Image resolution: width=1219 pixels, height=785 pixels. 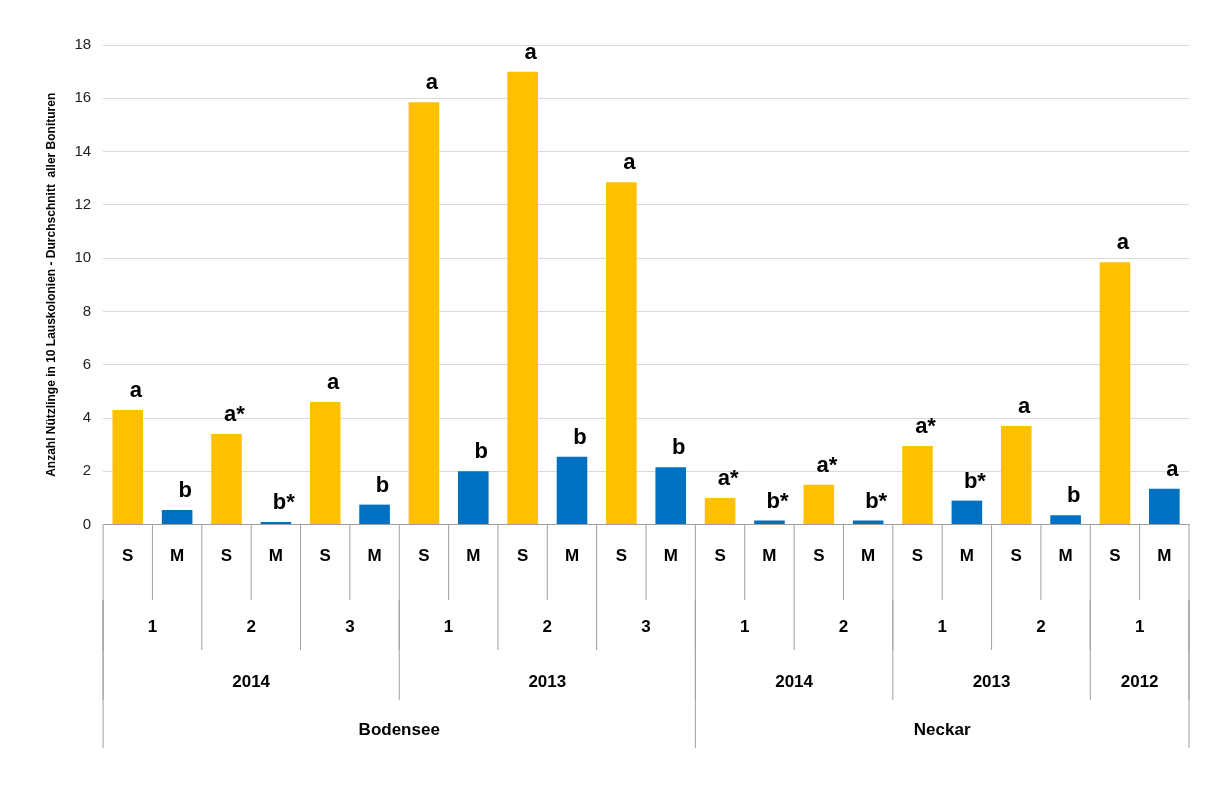 What do you see at coordinates (83, 204) in the screenshot?
I see `y-tick-label: 12` at bounding box center [83, 204].